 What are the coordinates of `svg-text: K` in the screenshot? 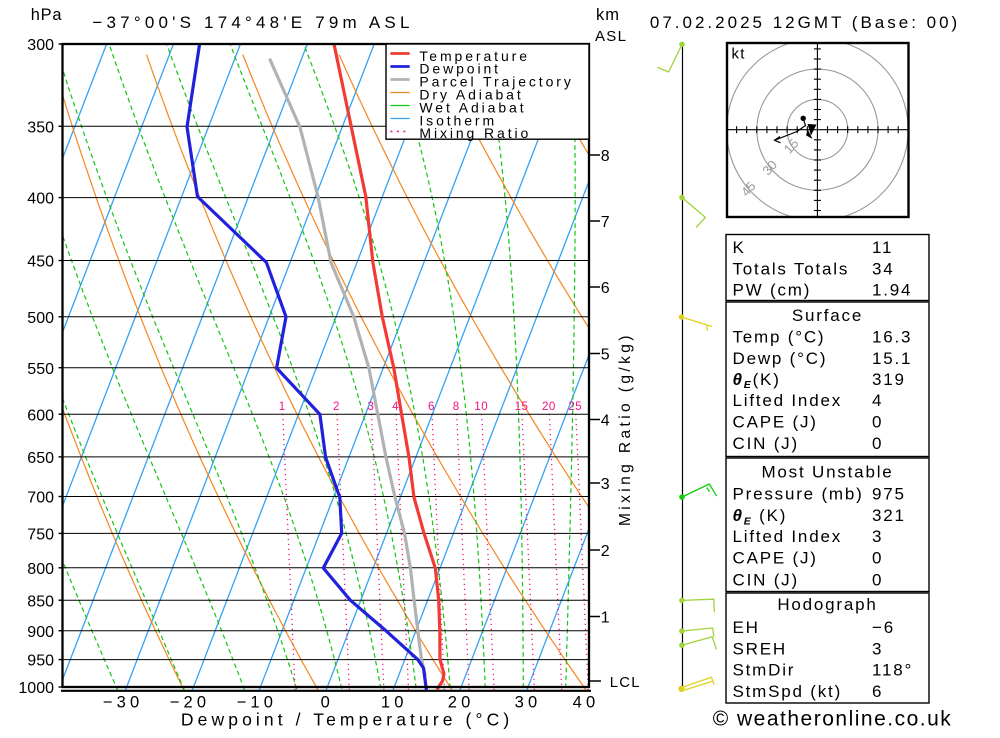 It's located at (739, 247).